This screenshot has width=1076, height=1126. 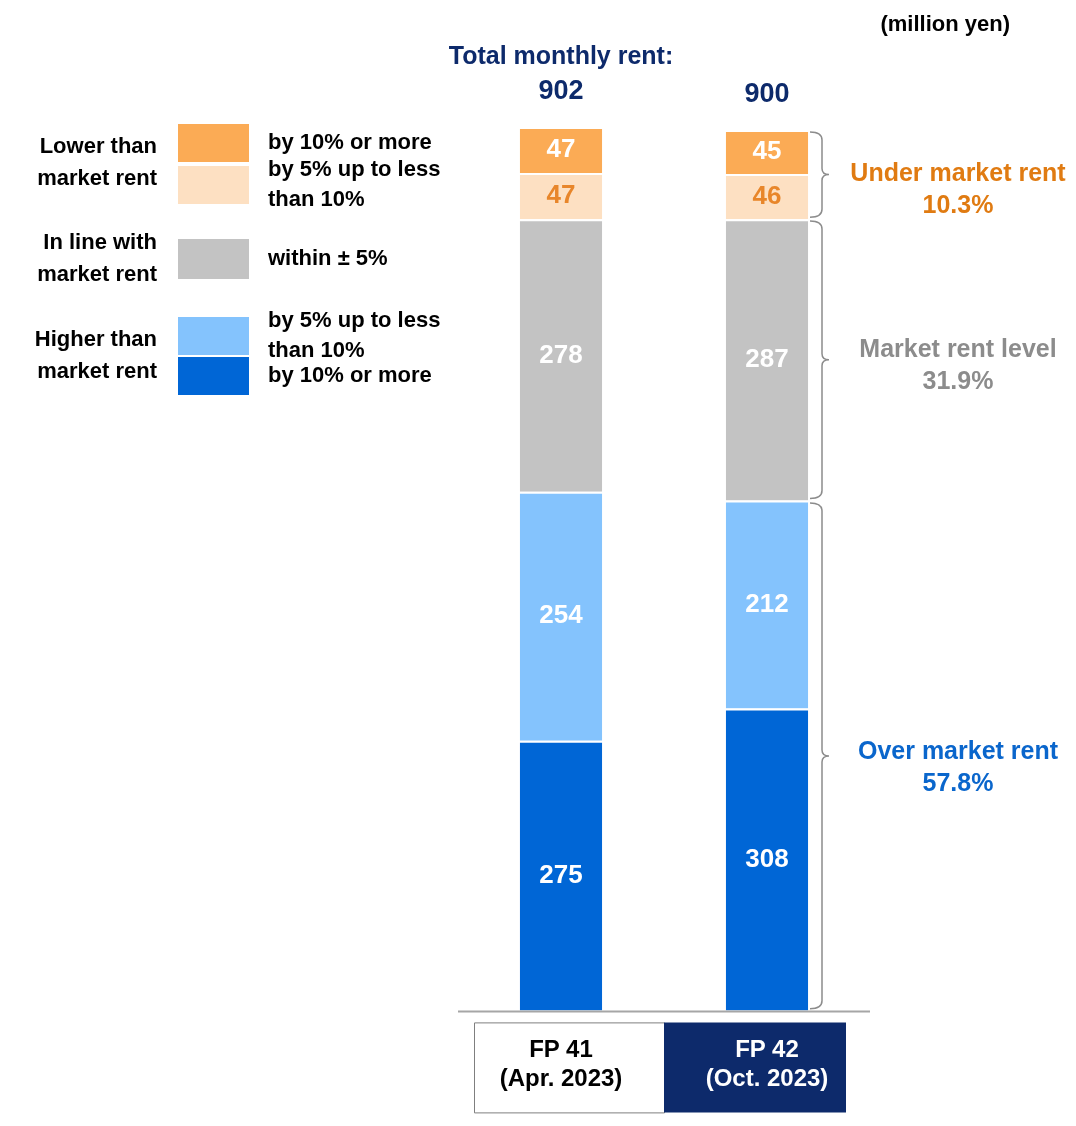 What do you see at coordinates (97, 258) in the screenshot?
I see `text: In line with market rent` at bounding box center [97, 258].